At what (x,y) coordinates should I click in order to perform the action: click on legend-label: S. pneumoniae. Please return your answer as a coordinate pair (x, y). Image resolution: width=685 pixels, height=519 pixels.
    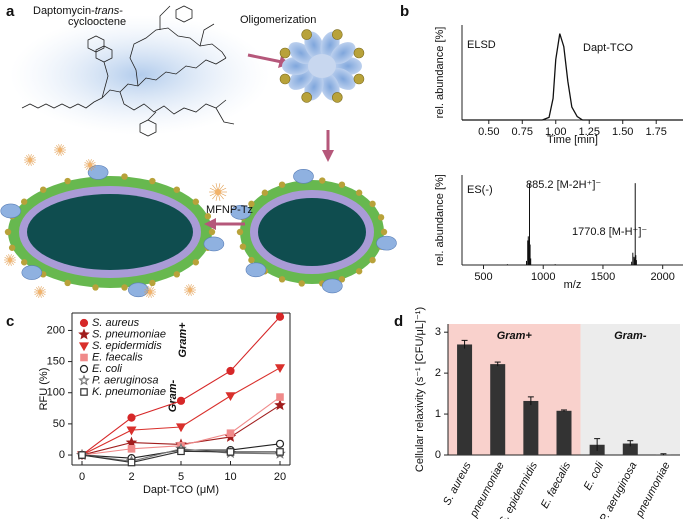
    Looking at the image, I should click on (129, 334).